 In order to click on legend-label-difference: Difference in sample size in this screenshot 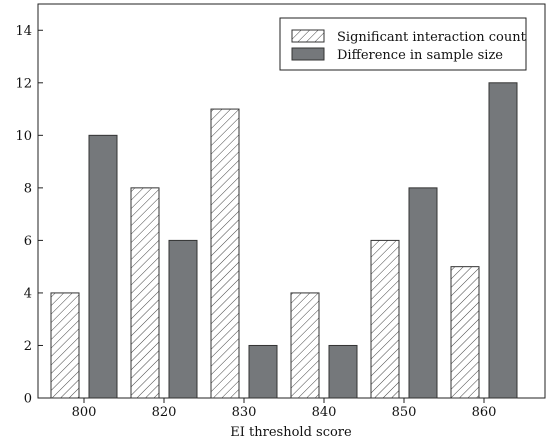, I will do `click(420, 55)`.